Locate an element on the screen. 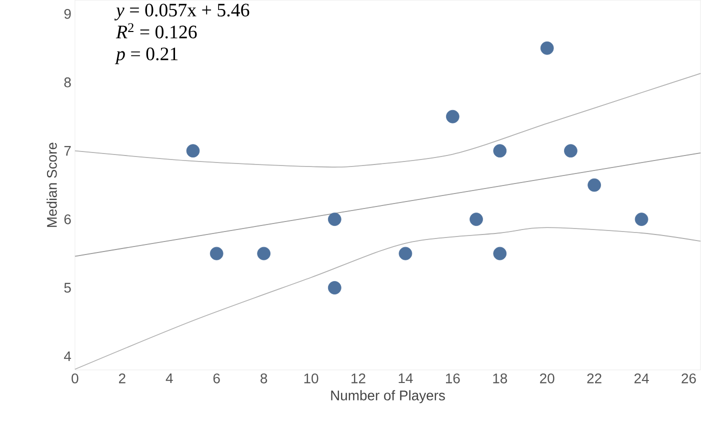 Image resolution: width=701 pixels, height=426 pixels. y-tick-label: 7 is located at coordinates (67, 151).